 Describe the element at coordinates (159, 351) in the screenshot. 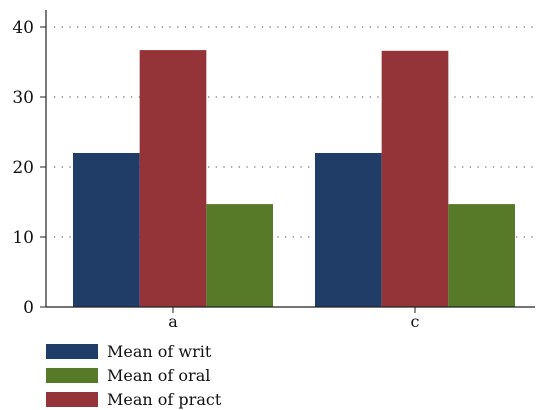

I see `legend-label: Mean of writ` at that location.